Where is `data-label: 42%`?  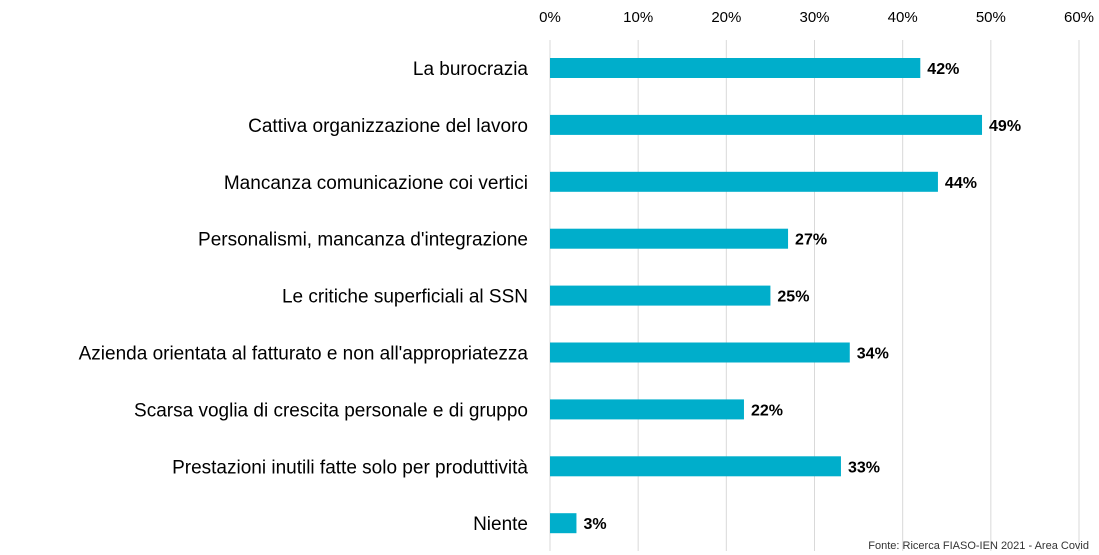
data-label: 42% is located at coordinates (943, 69).